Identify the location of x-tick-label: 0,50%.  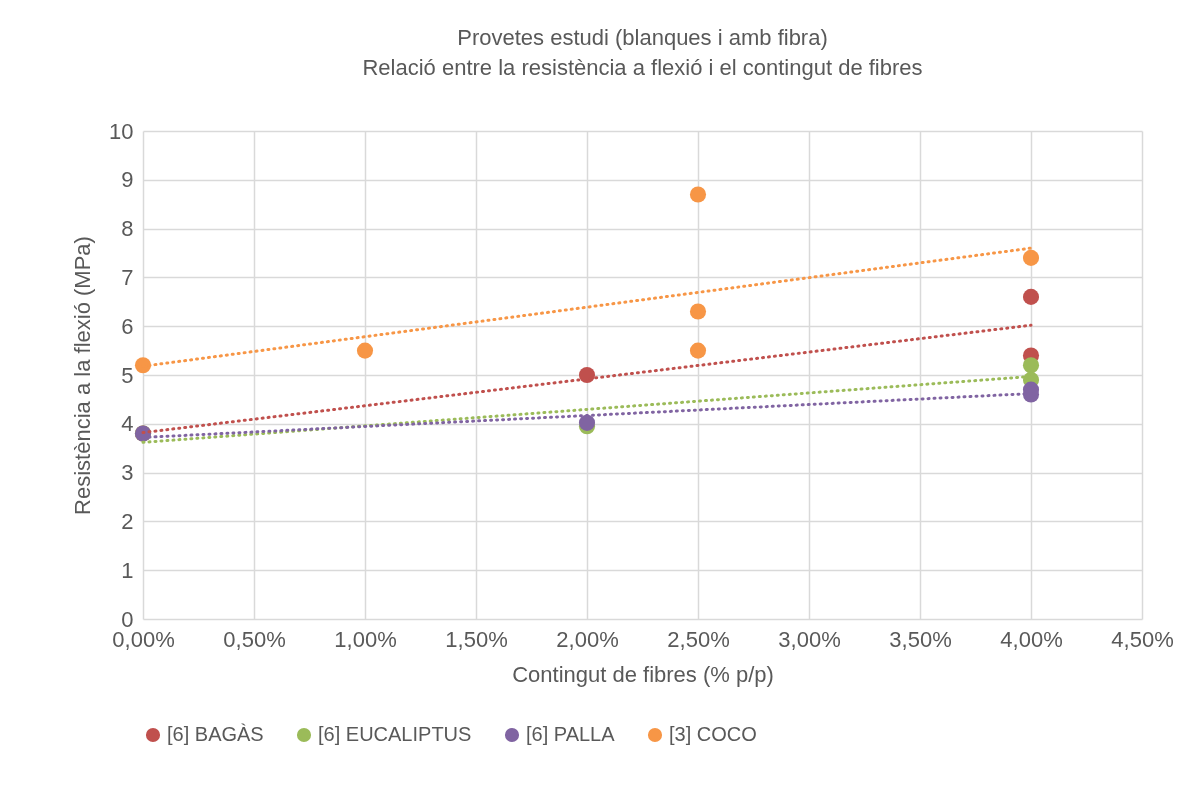
(254, 639).